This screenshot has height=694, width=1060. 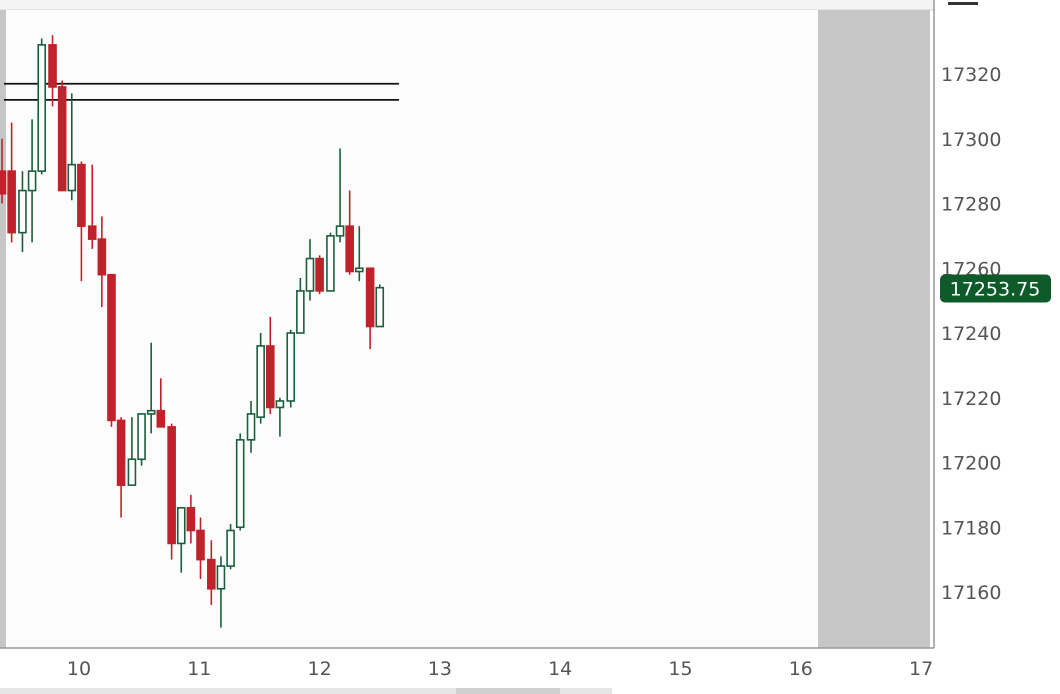 I want to click on bottom-scrollbar-thumb, so click(x=508, y=691).